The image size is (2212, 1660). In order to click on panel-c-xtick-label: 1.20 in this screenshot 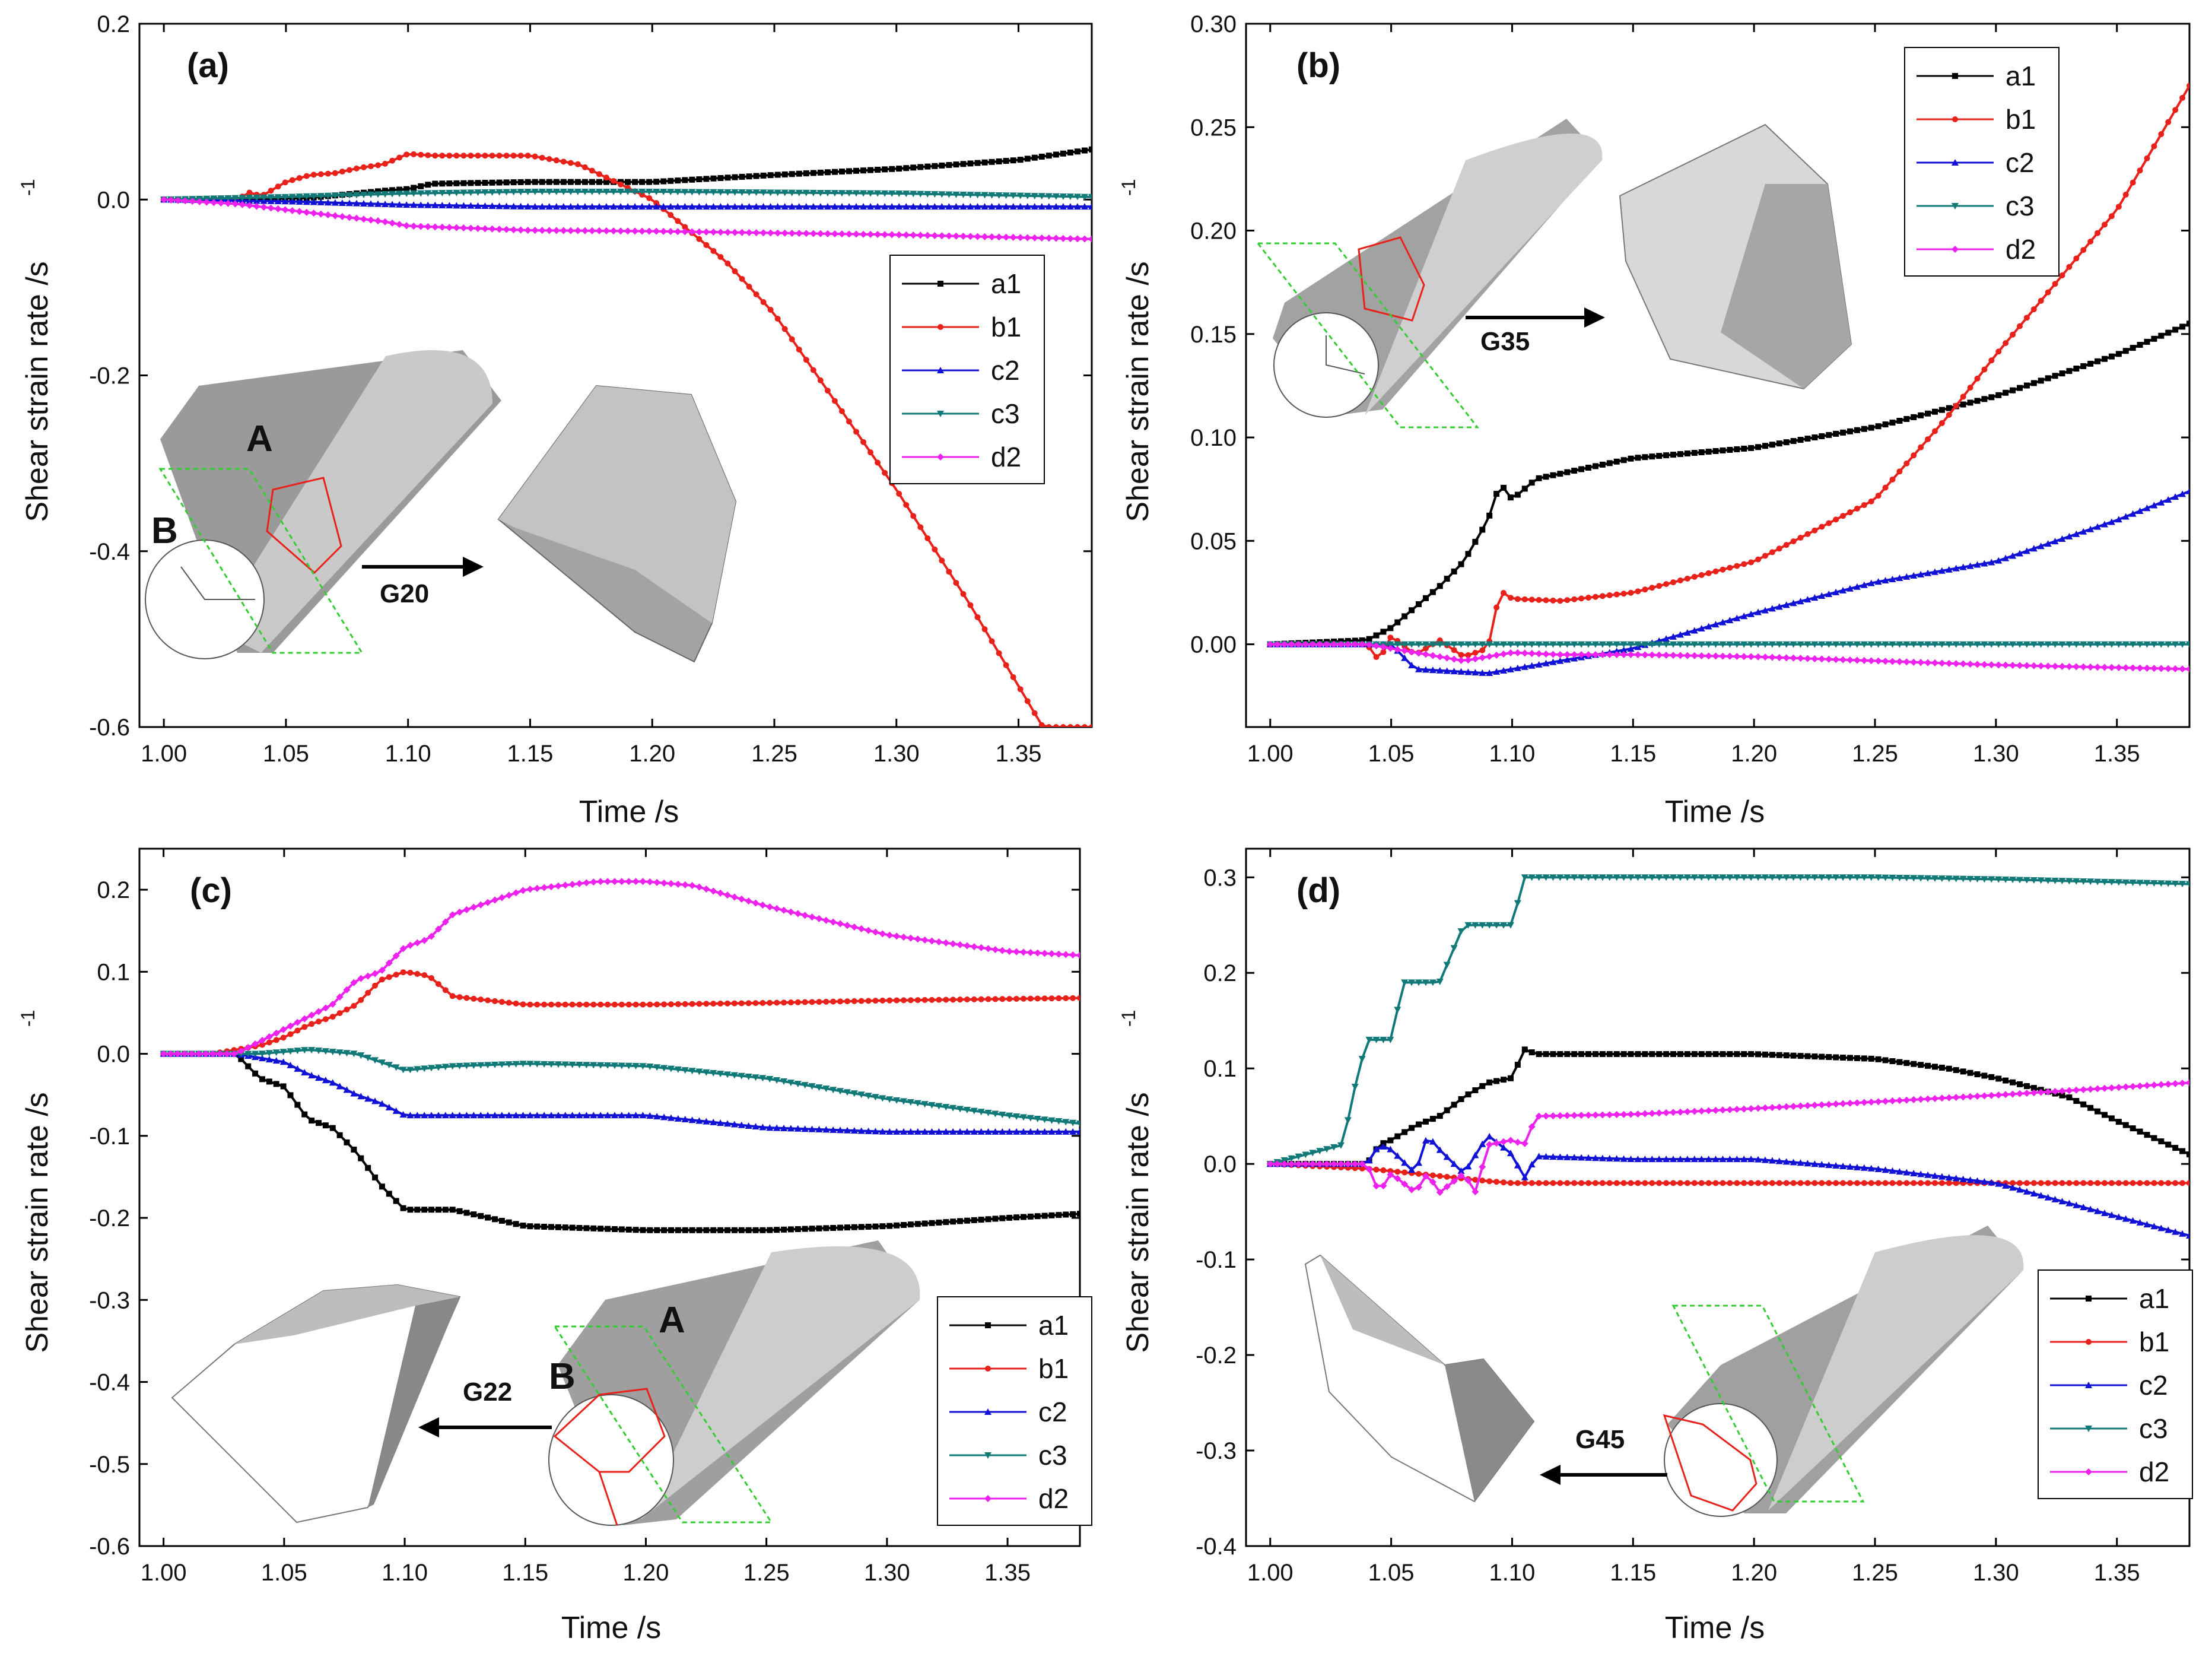, I will do `click(646, 1573)`.